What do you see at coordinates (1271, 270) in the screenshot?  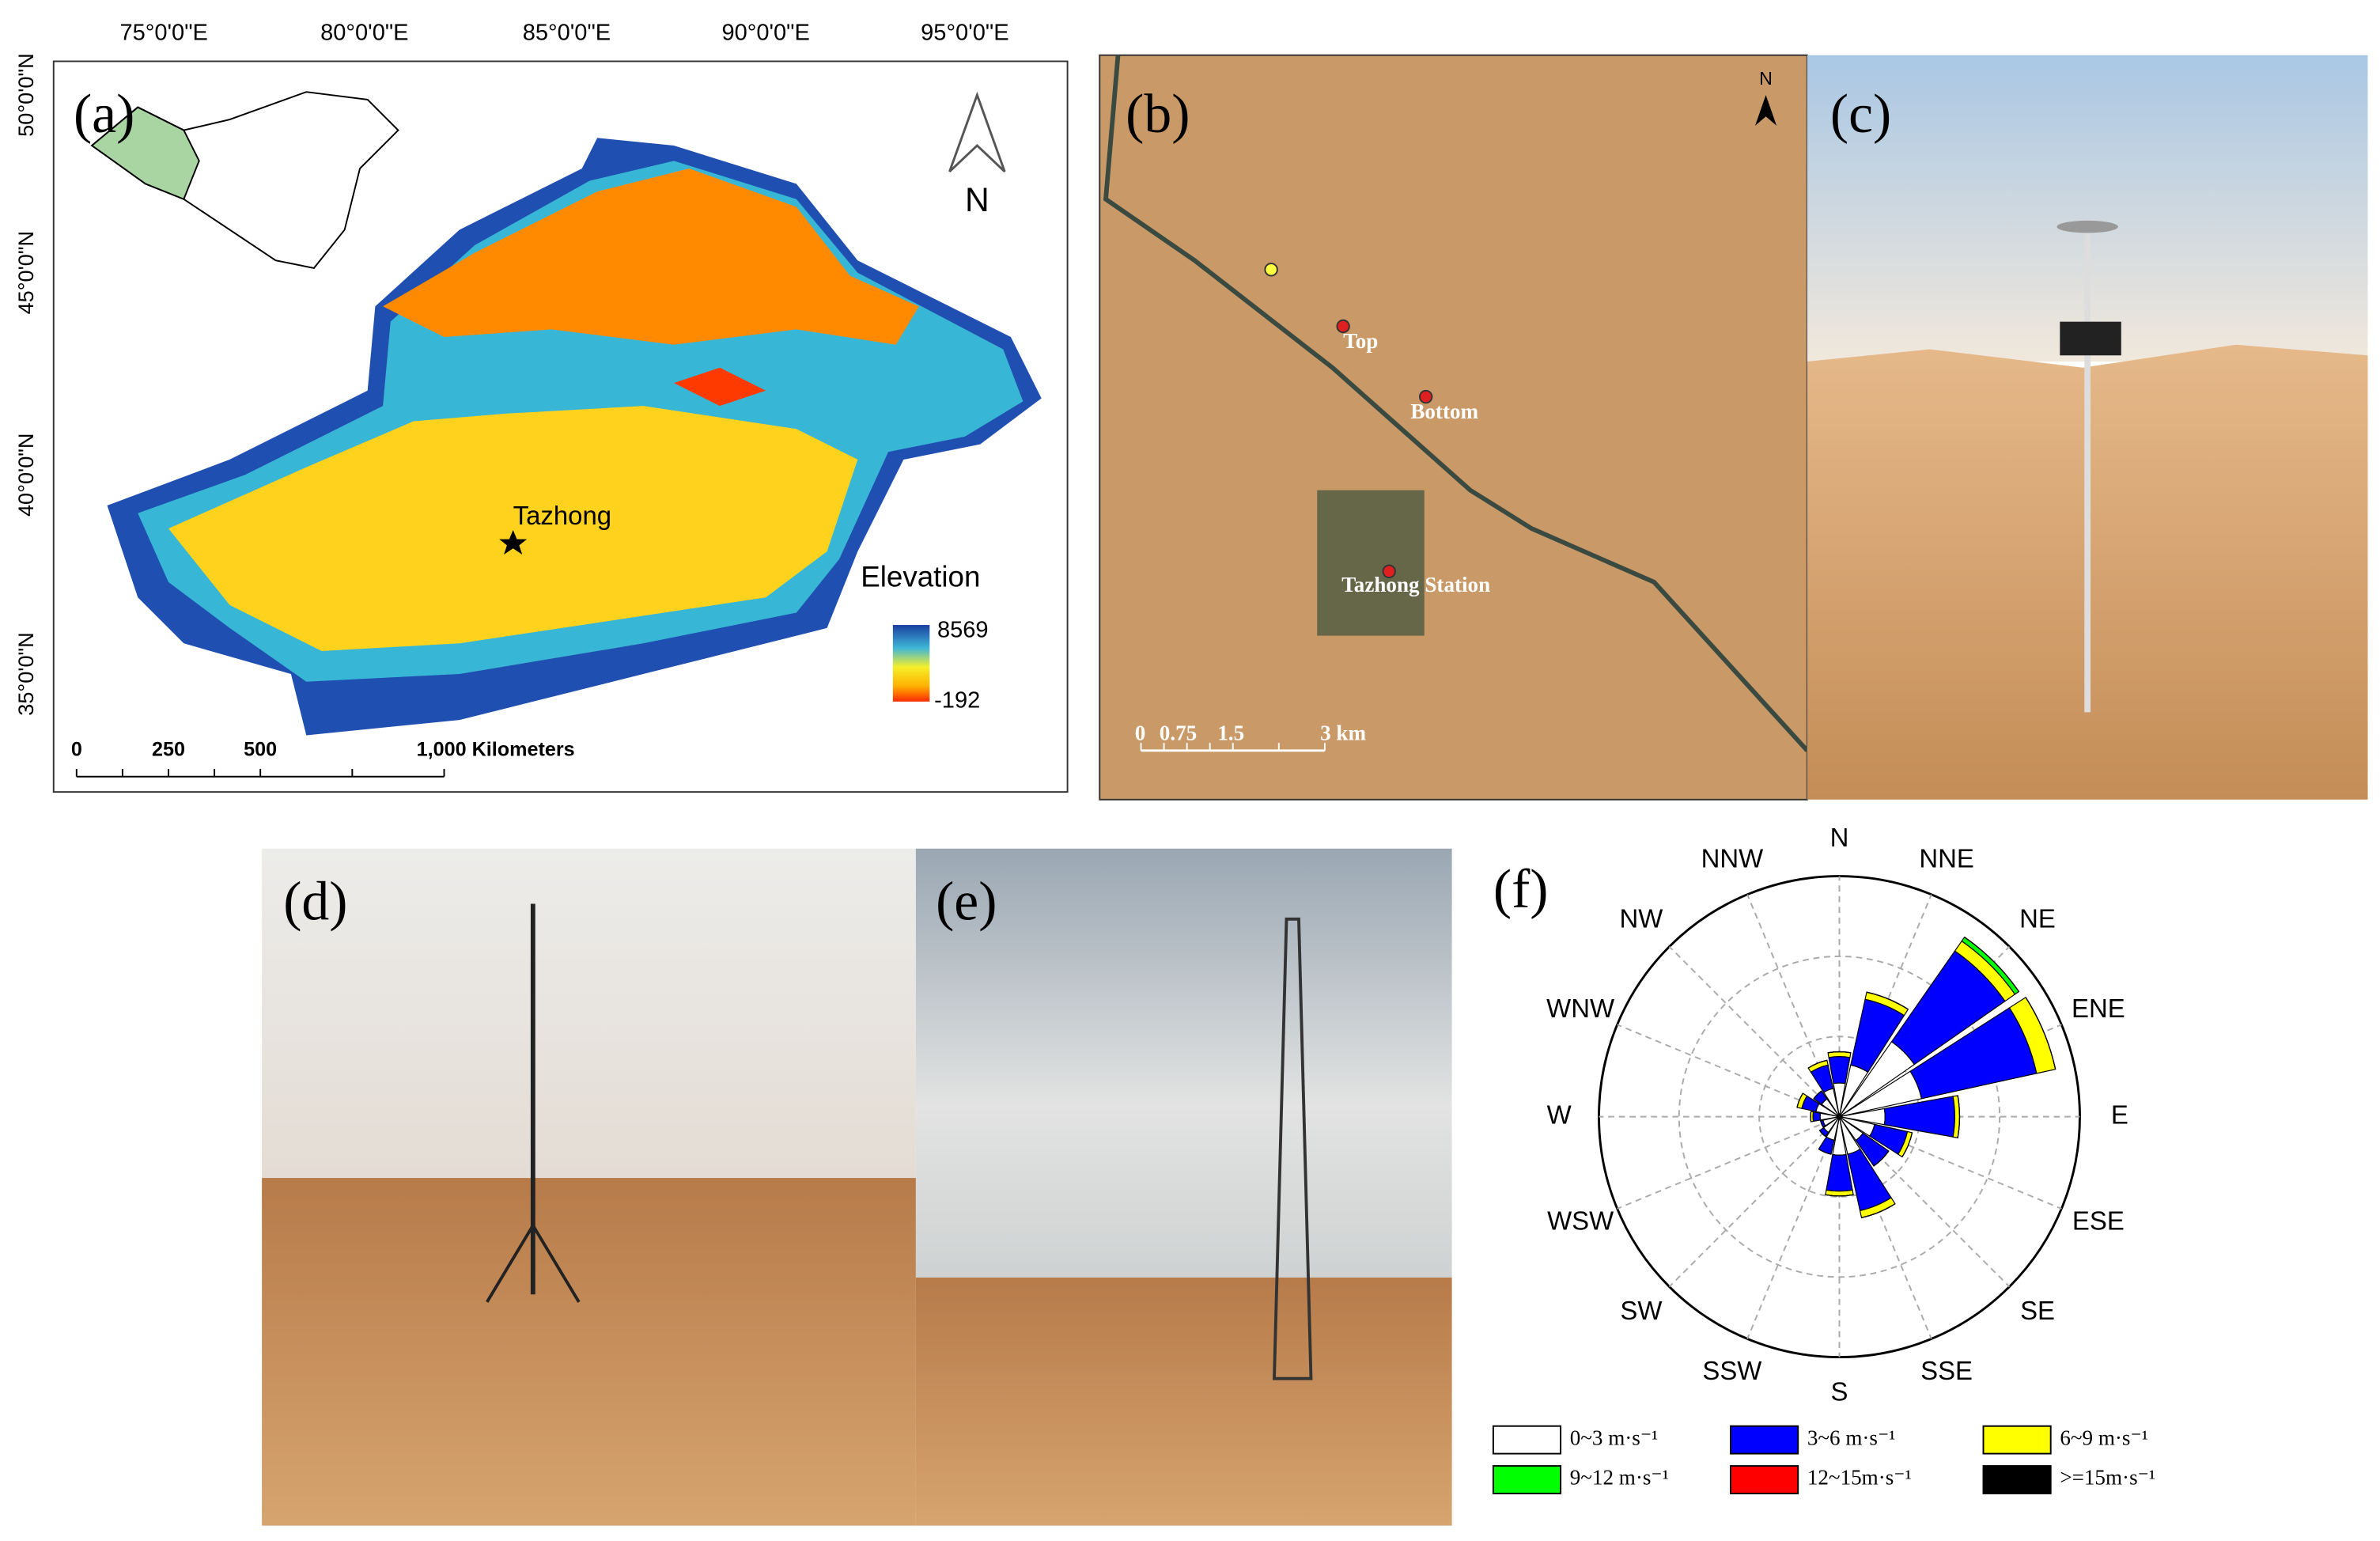 I see `marker` at bounding box center [1271, 270].